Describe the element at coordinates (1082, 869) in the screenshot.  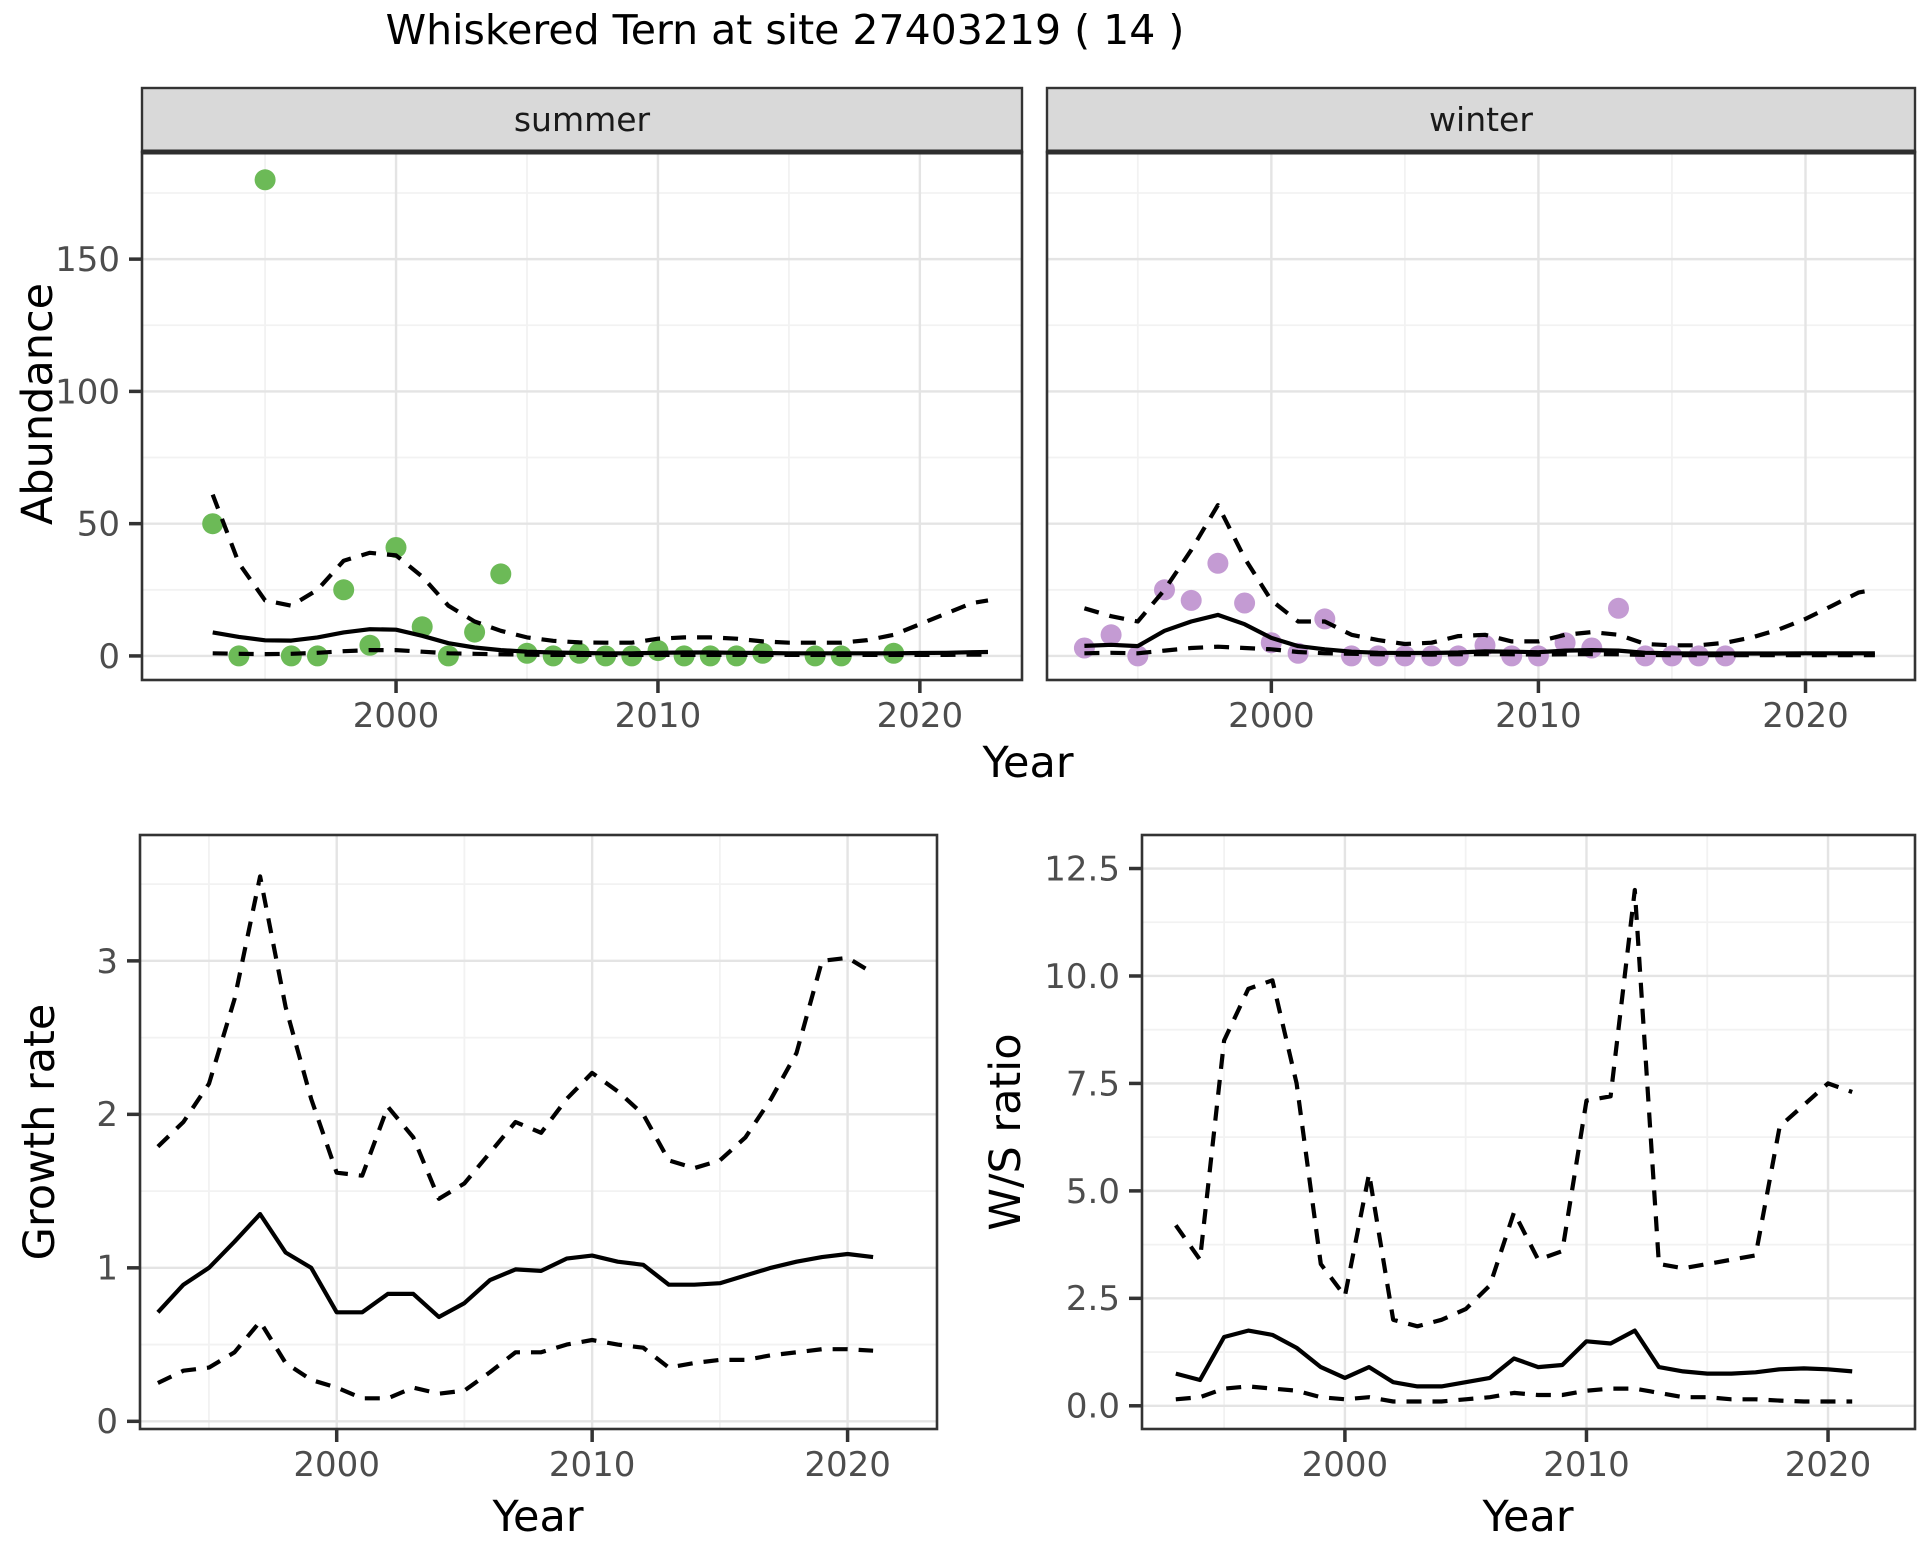
I see `y-tick-label: 12.5` at that location.